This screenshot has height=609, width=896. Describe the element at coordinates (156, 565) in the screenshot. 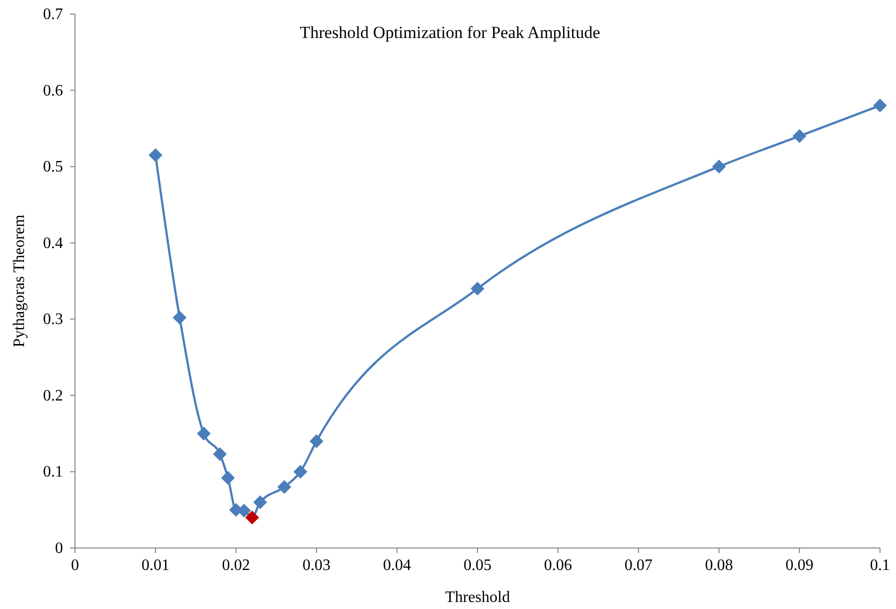

I see `x-tick-label: 0.01` at that location.